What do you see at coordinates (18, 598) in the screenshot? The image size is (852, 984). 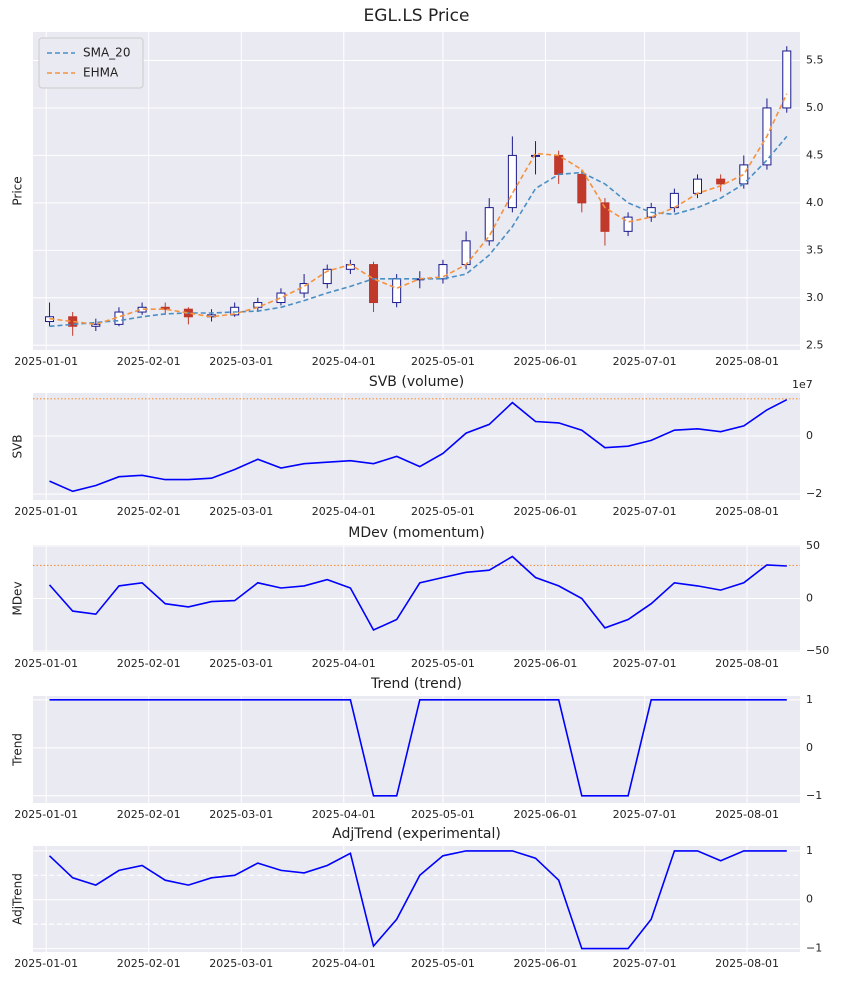 I see `y-axis-label: MDev` at bounding box center [18, 598].